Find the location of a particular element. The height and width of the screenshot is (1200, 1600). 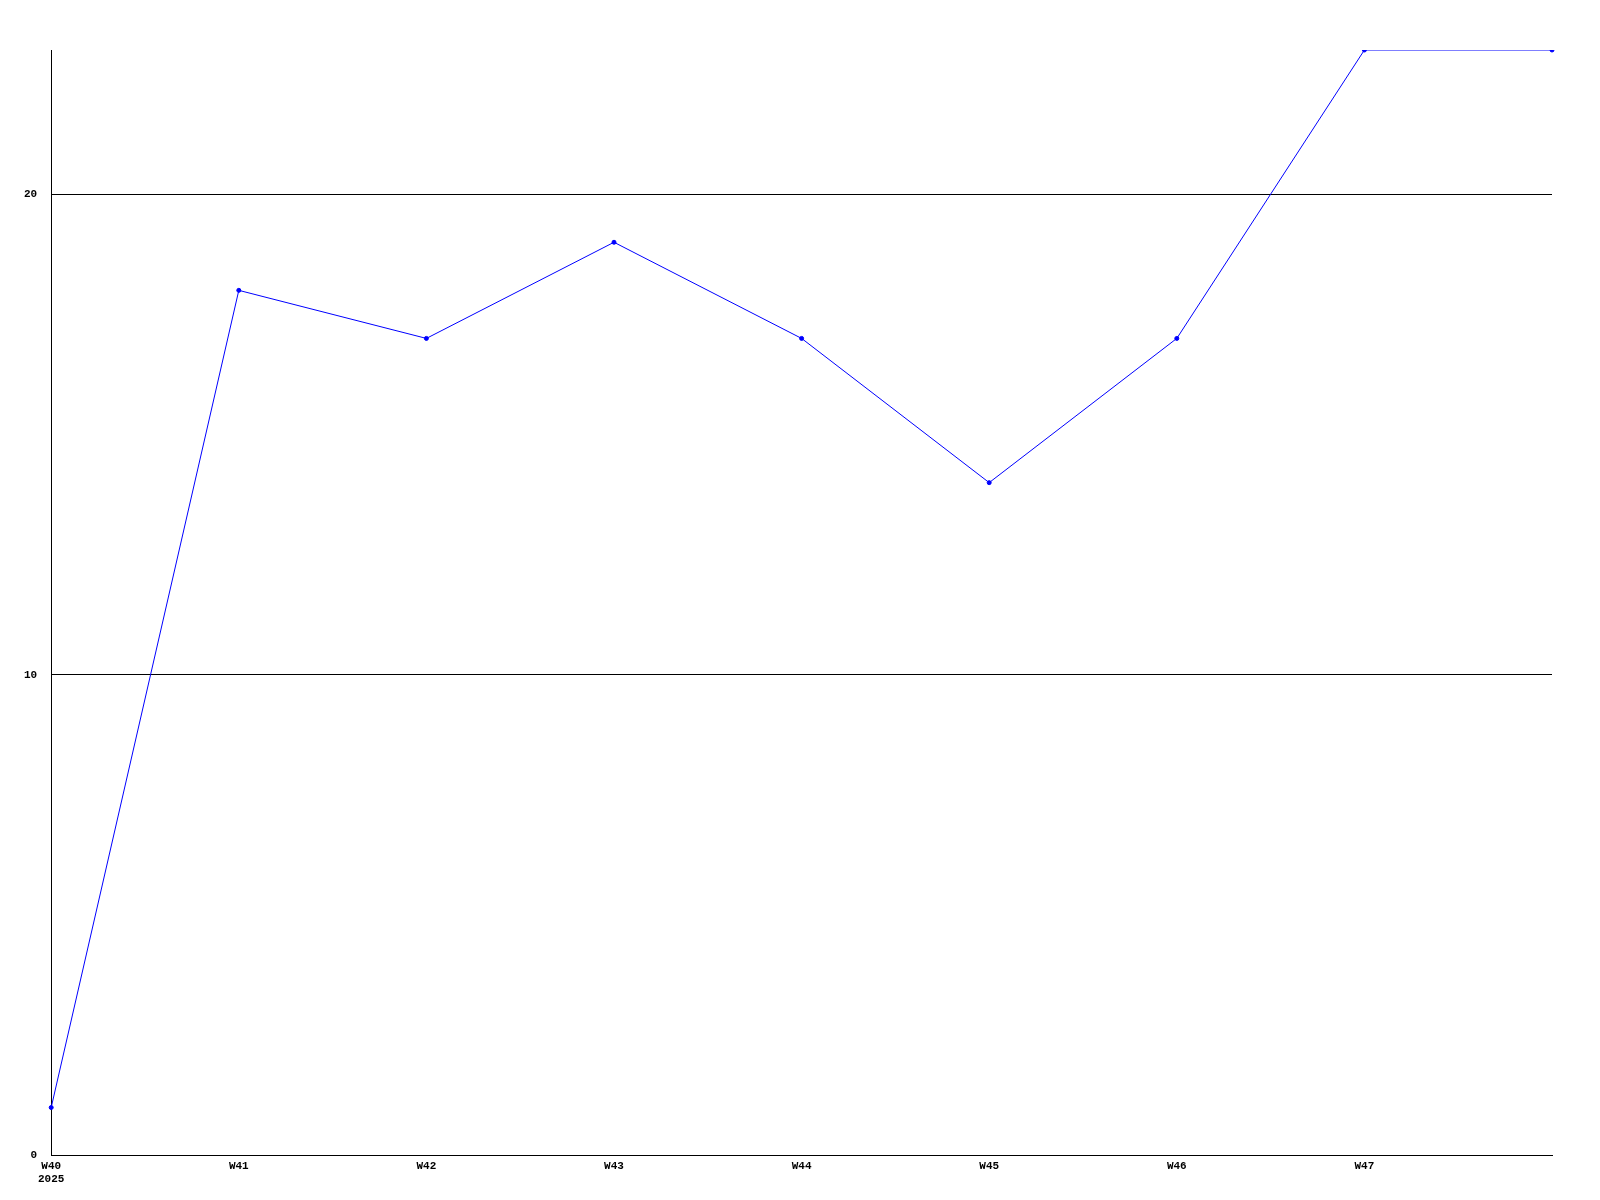

x-tick-label: W44 is located at coordinates (801, 1165).